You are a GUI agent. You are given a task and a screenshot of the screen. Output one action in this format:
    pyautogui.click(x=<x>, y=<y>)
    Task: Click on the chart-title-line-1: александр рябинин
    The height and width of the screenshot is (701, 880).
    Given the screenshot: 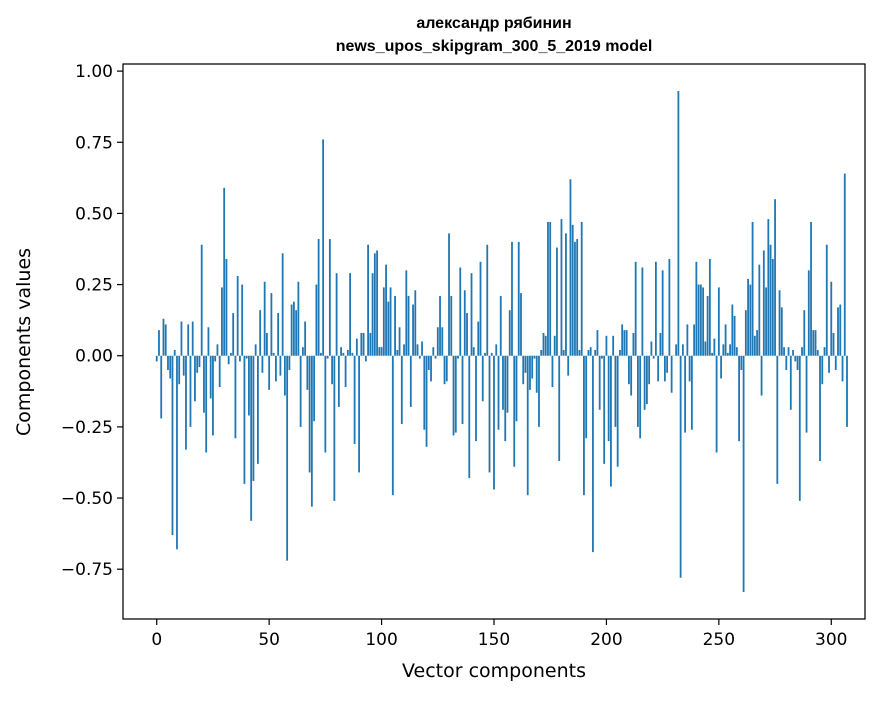 What is the action you would take?
    pyautogui.click(x=493, y=23)
    